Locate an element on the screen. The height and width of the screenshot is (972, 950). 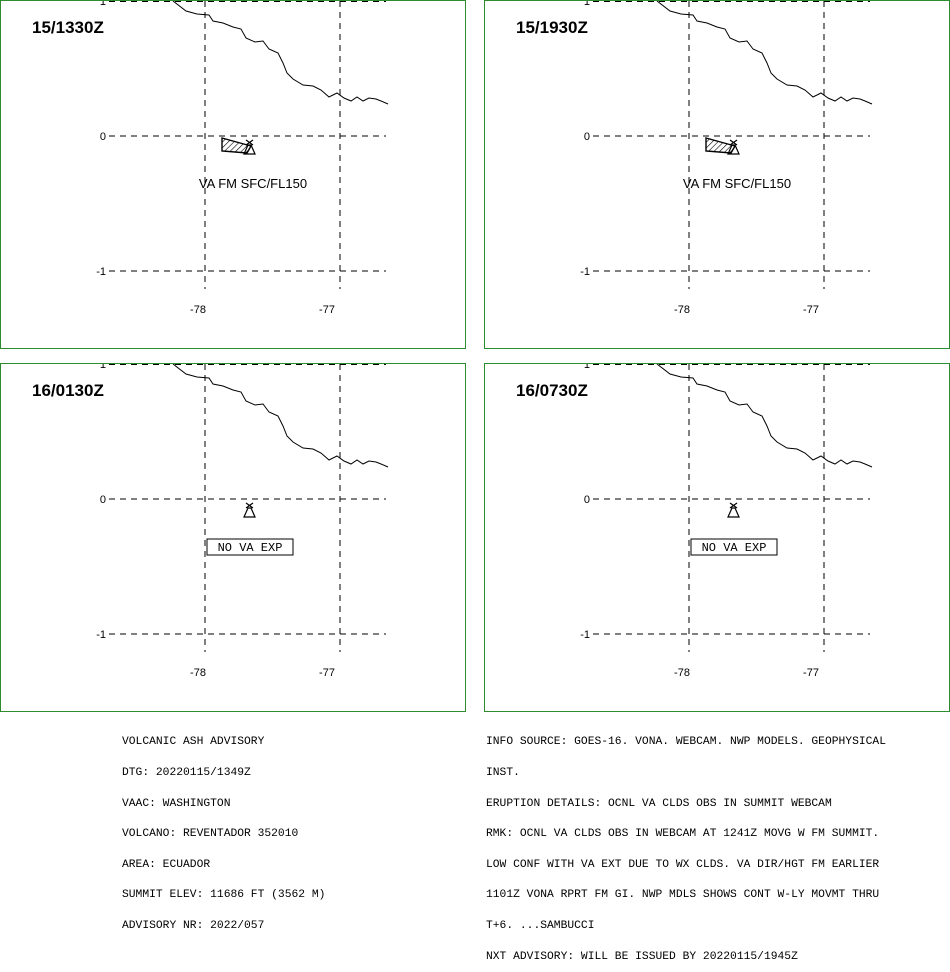
panel-time: 16/0130Z is located at coordinates (68, 390).